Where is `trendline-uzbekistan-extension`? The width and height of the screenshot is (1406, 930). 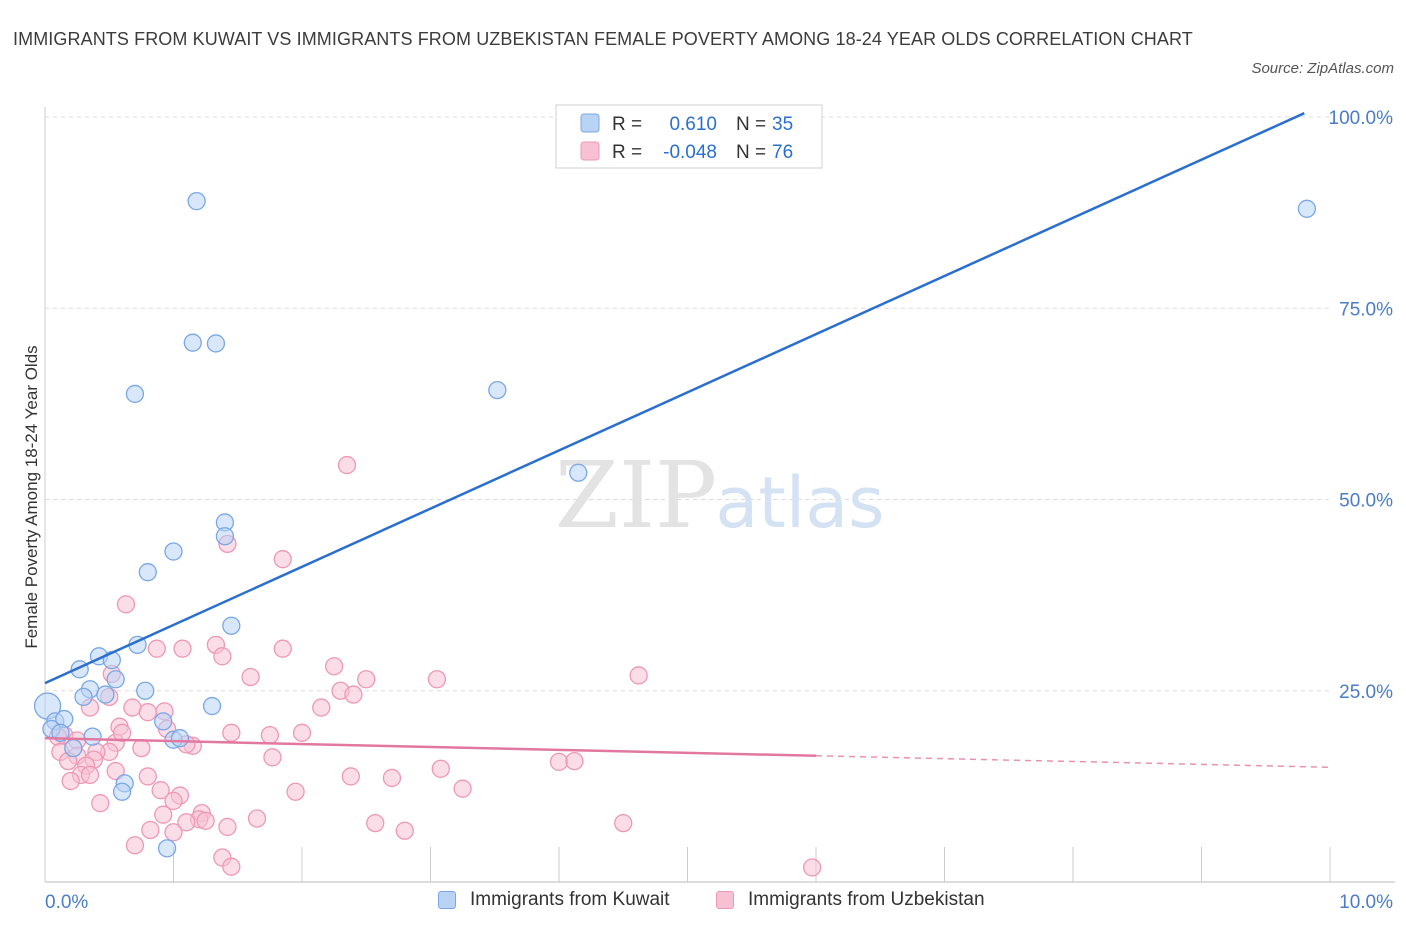 trendline-uzbekistan-extension is located at coordinates (1073, 761).